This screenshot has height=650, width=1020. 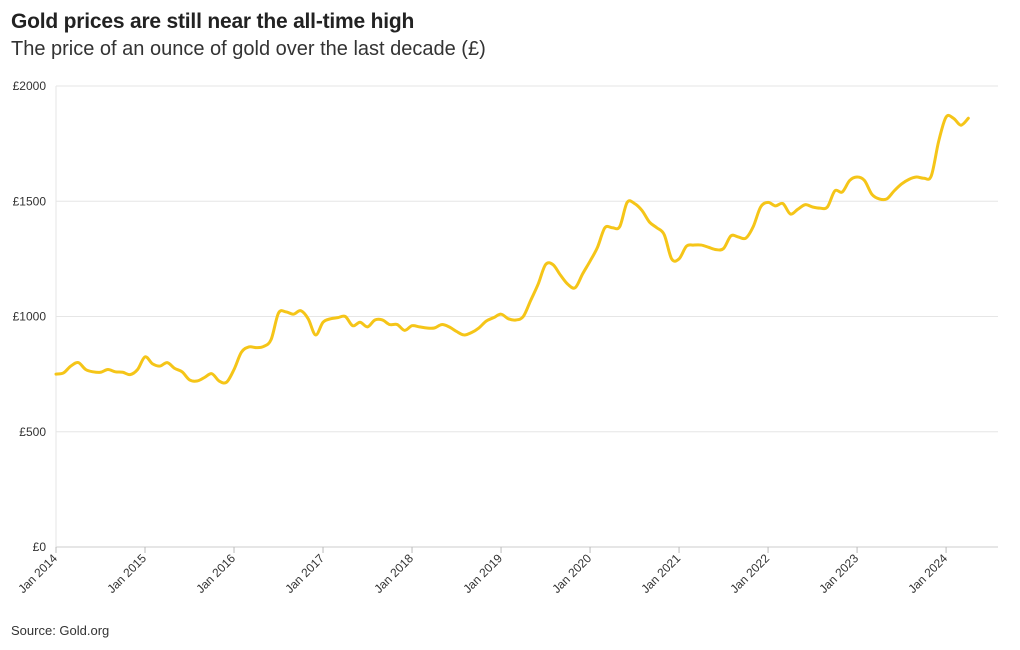 What do you see at coordinates (304, 573) in the screenshot?
I see `x-tick-label: Jan 2017` at bounding box center [304, 573].